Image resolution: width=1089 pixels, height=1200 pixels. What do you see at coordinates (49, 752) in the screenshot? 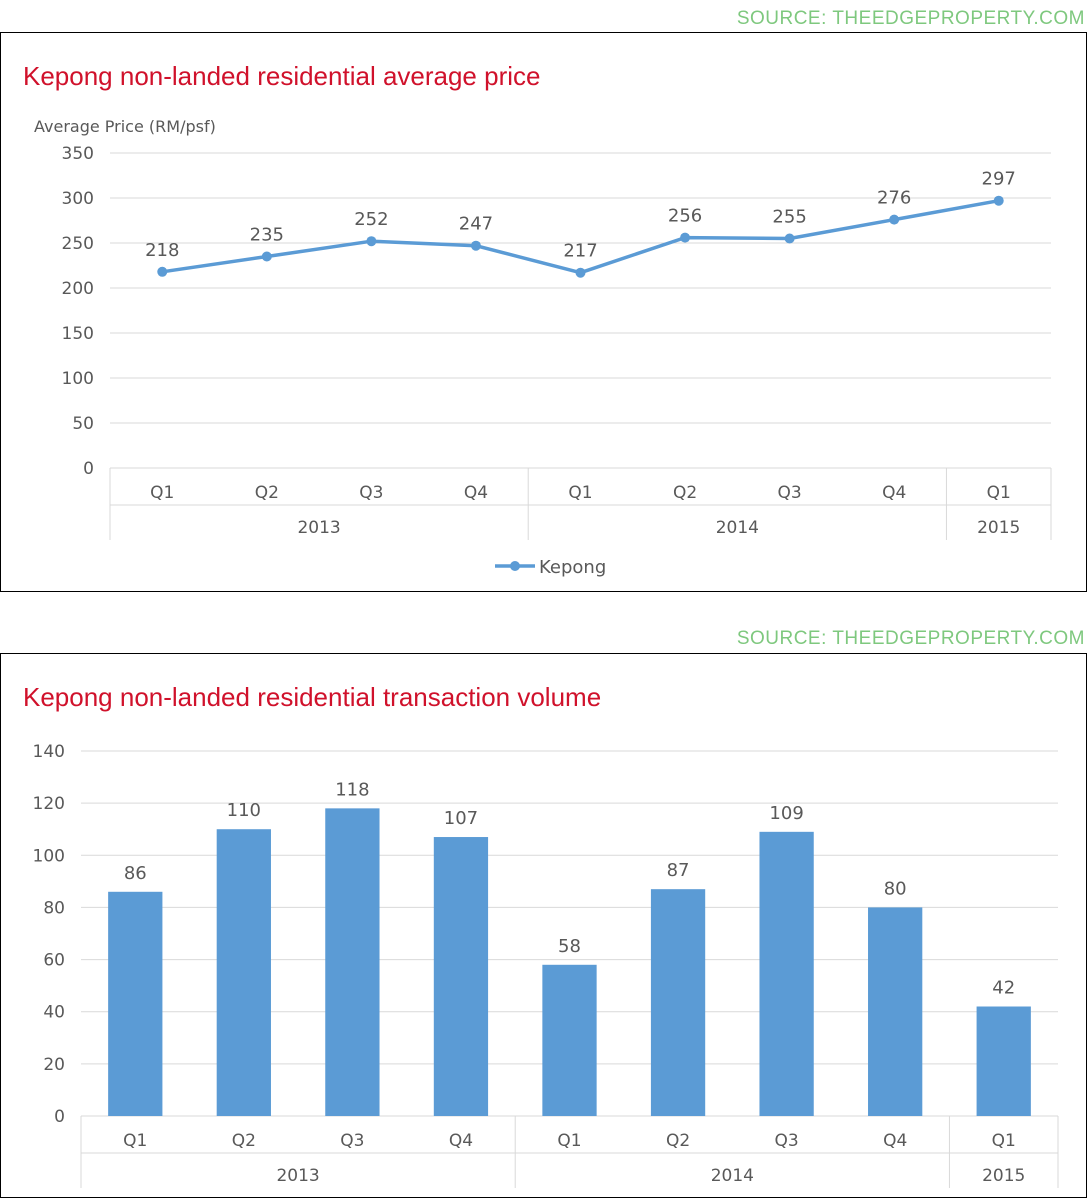
I see `y-tick-label: 140` at bounding box center [49, 752].